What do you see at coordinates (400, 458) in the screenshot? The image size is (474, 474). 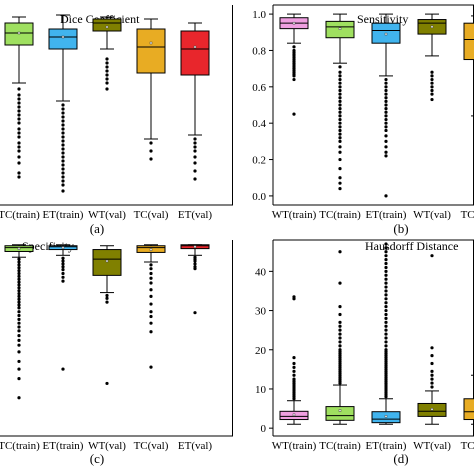 I see `panel-d-label: (d)` at bounding box center [400, 458].